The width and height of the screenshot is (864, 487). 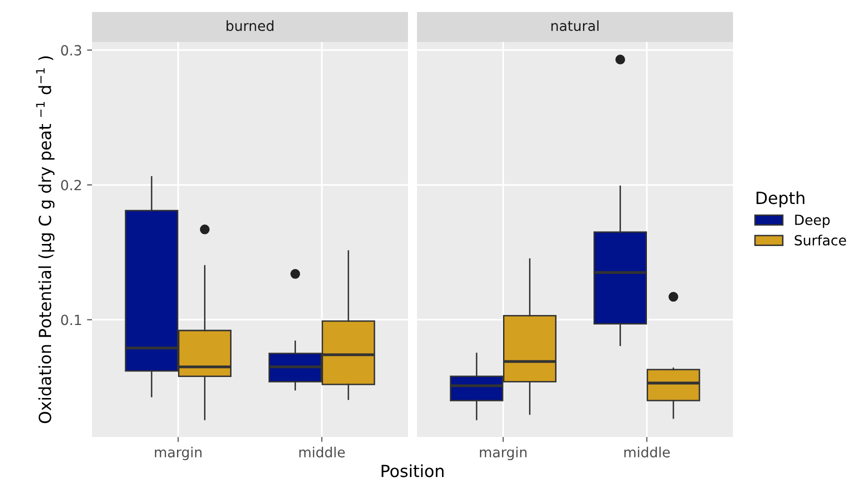 What do you see at coordinates (71, 185) in the screenshot?
I see `y-tick-label: 0.2` at bounding box center [71, 185].